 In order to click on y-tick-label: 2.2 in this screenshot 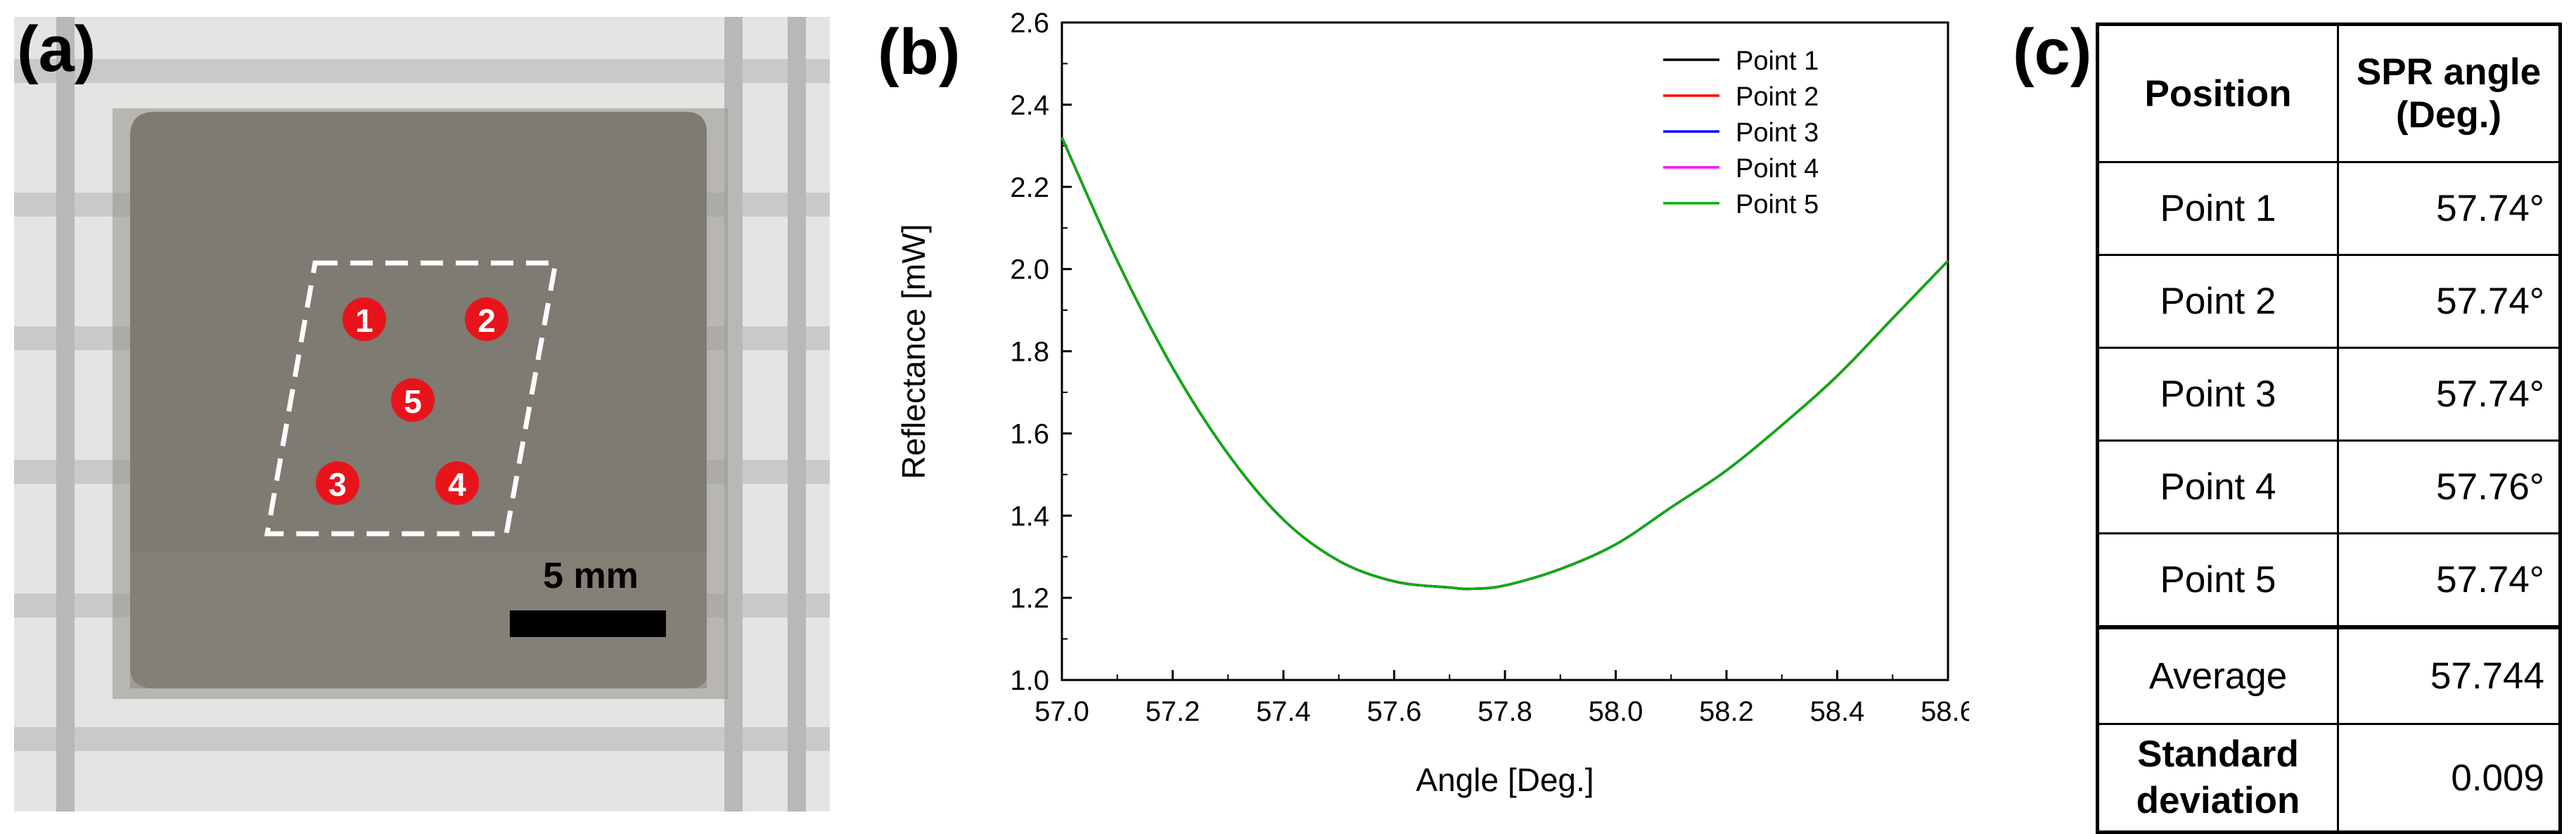, I will do `click(1029, 187)`.